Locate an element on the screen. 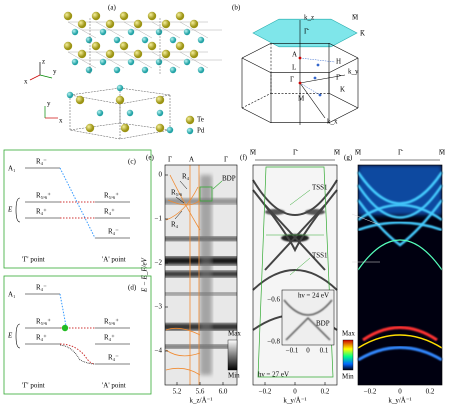 The image size is (449, 405). label: −0.6 is located at coordinates (273, 300).